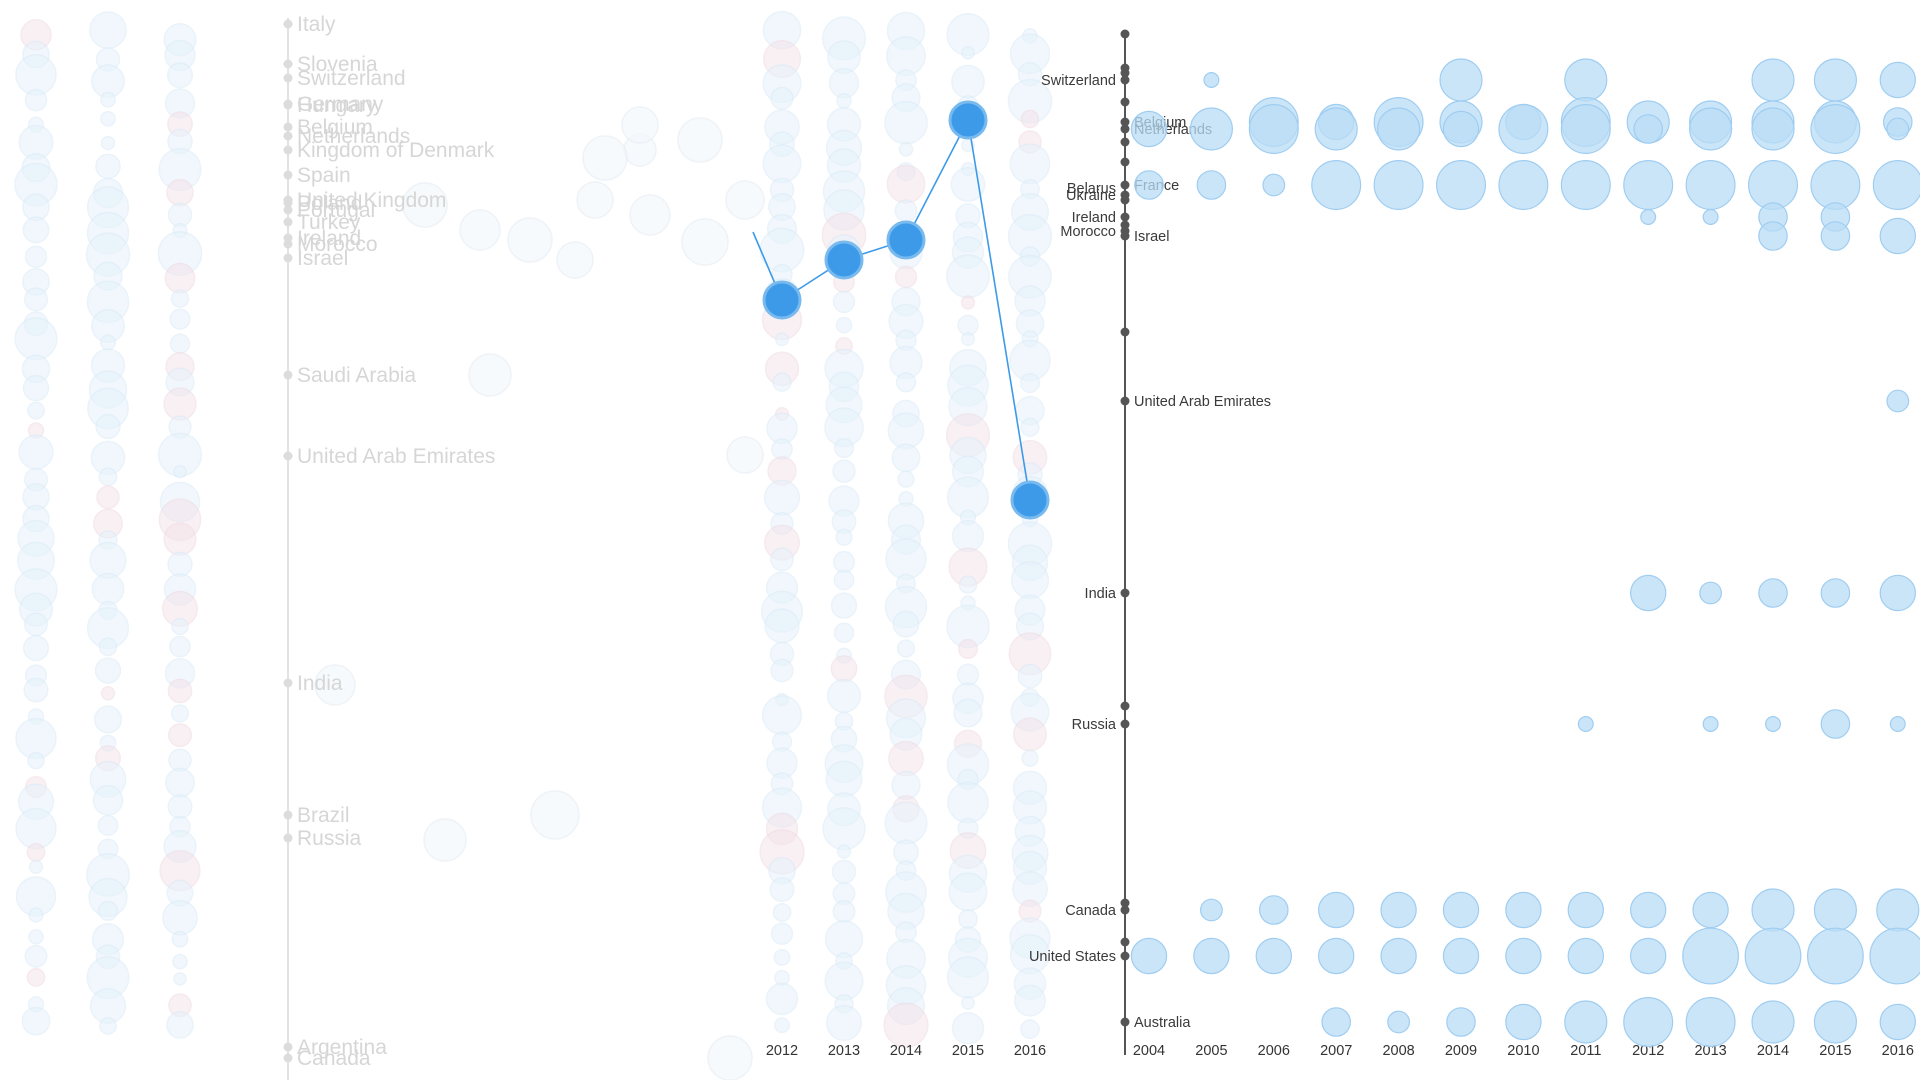  I want to click on ghost-axis-dot, so click(288, 838).